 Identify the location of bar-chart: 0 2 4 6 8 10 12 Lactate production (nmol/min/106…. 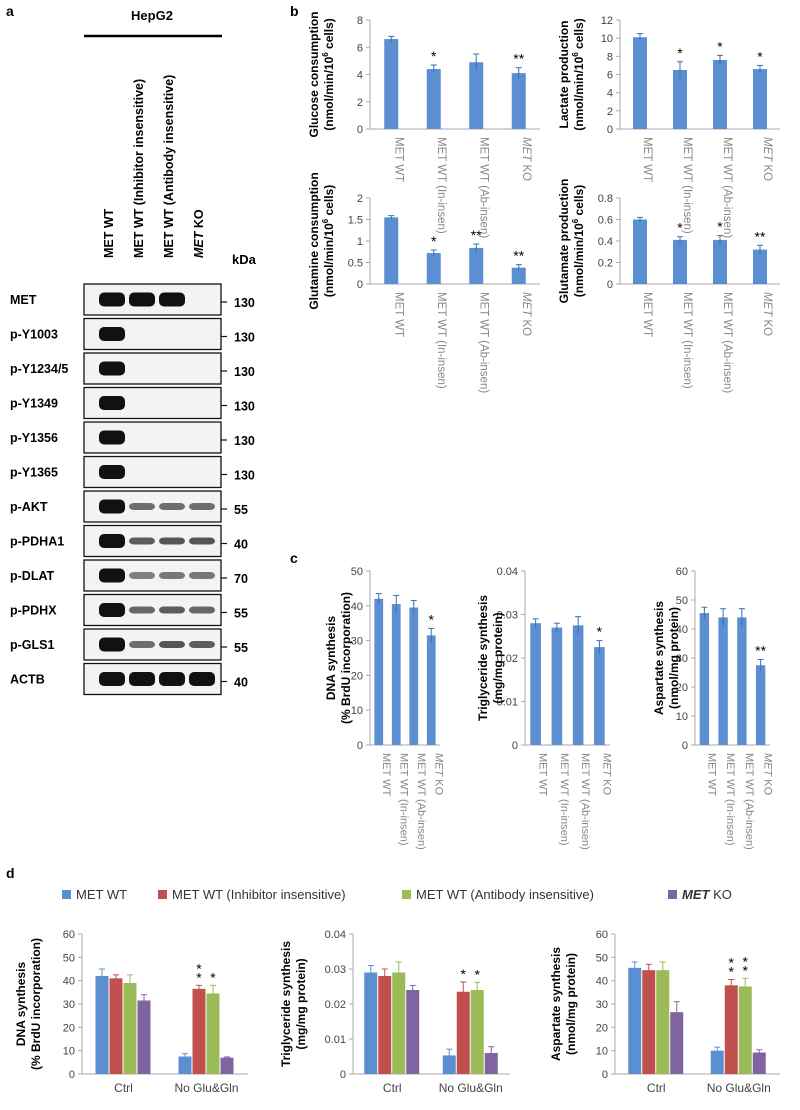
(668, 126).